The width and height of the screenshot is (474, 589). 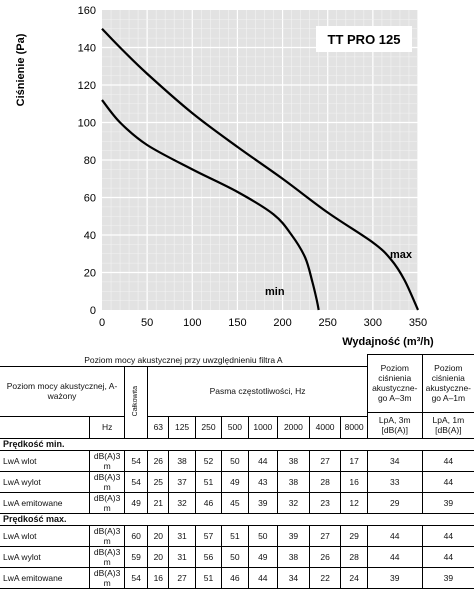 I want to click on x-tick-label: 200, so click(x=282, y=323).